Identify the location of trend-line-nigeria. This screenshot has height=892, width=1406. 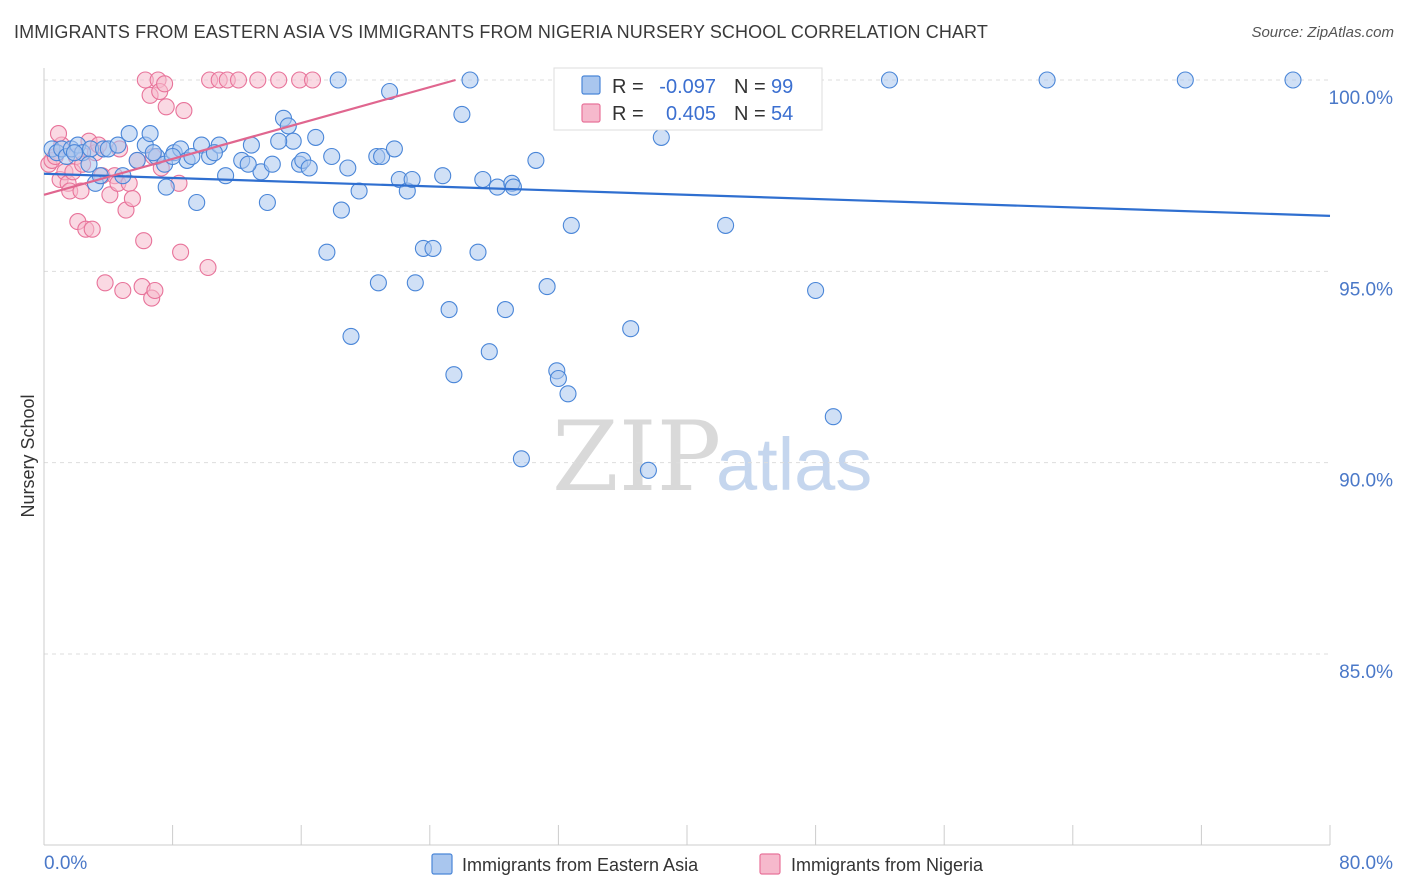
(249, 137).